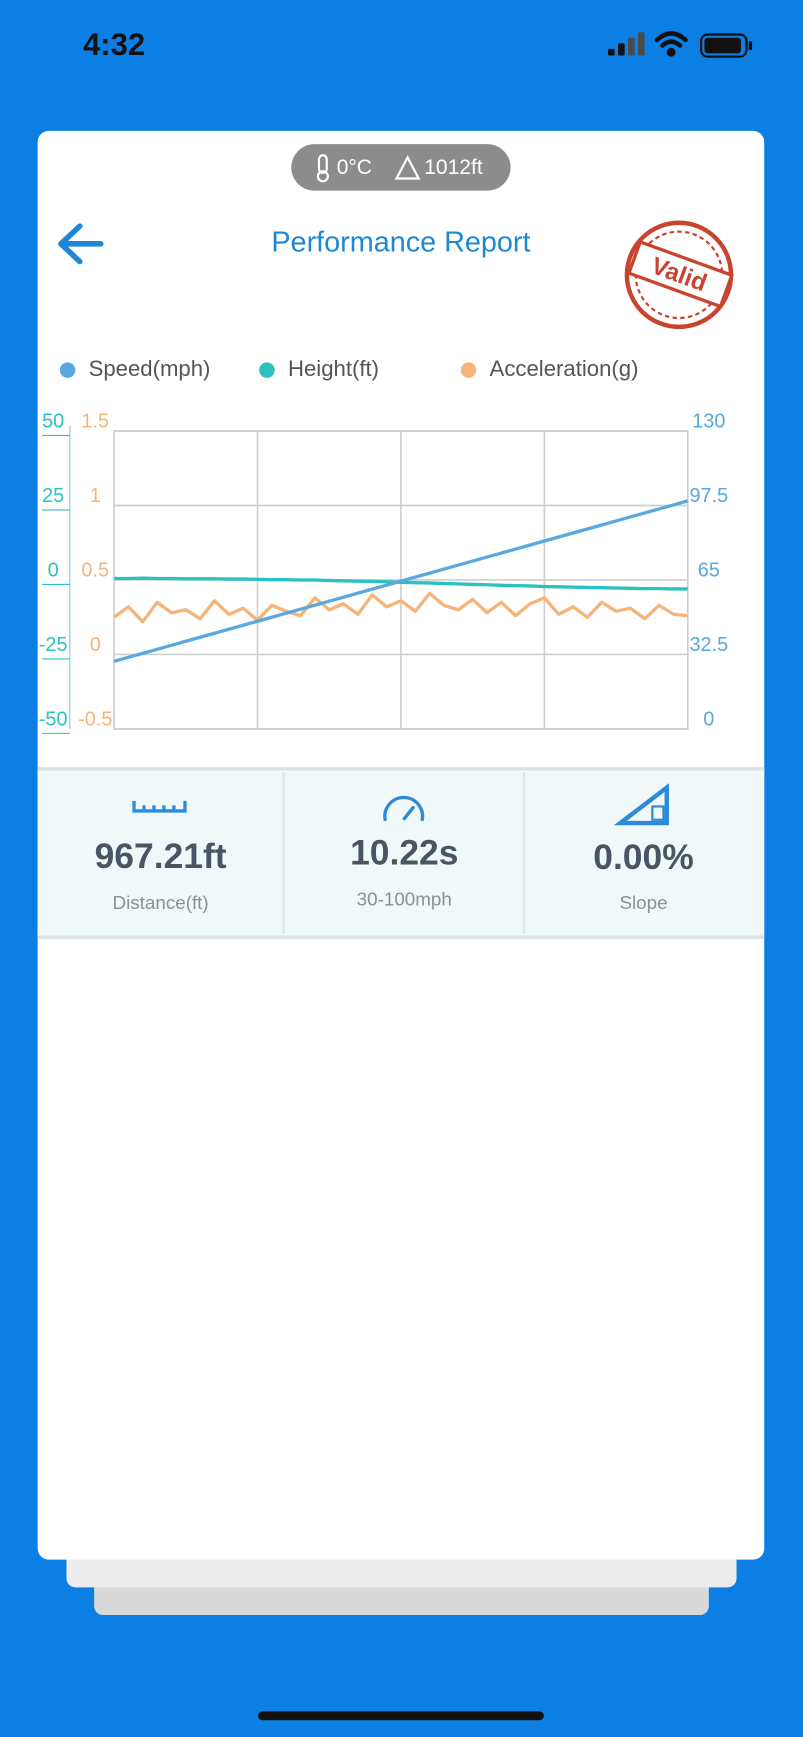 The height and width of the screenshot is (1737, 803). Describe the element at coordinates (404, 899) in the screenshot. I see `stat-label: 30-100mph` at that location.